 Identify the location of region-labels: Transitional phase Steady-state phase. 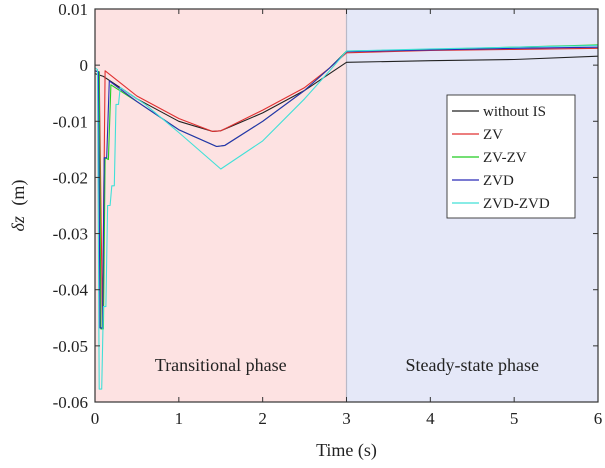
(347, 365).